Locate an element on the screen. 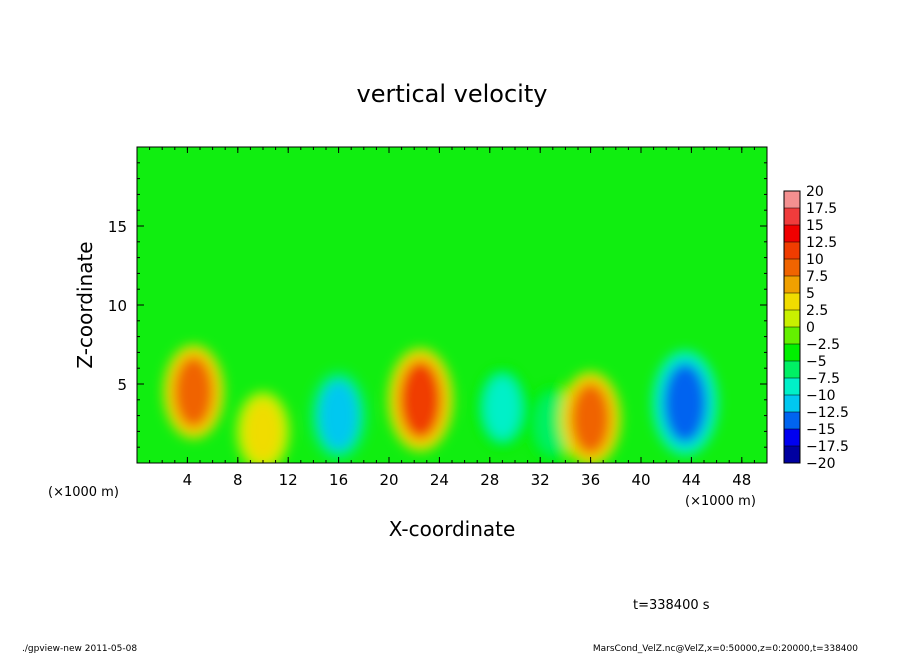  x-tick-label: 48 is located at coordinates (741, 480).